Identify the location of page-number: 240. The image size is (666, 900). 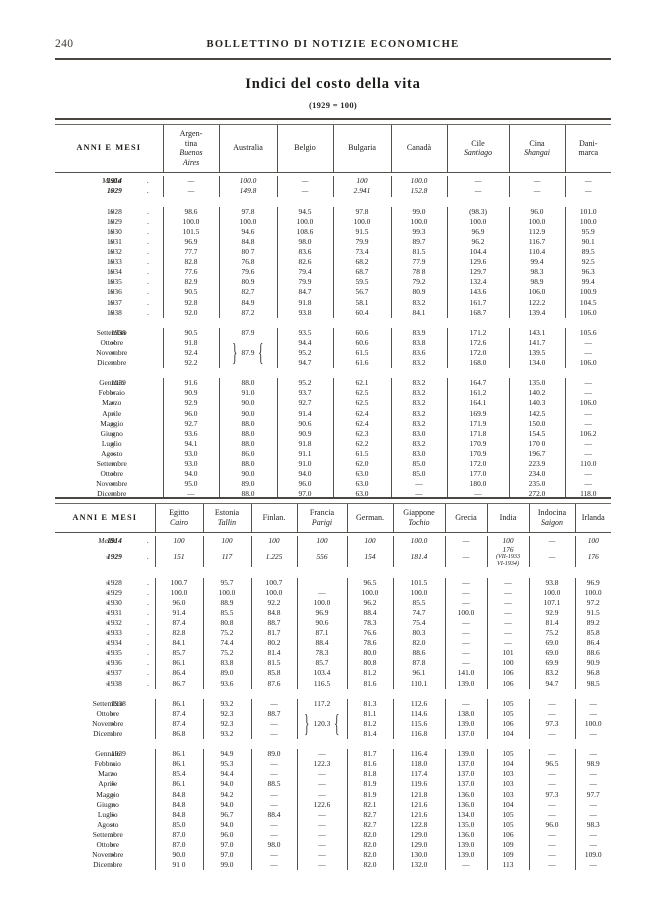
(64, 44).